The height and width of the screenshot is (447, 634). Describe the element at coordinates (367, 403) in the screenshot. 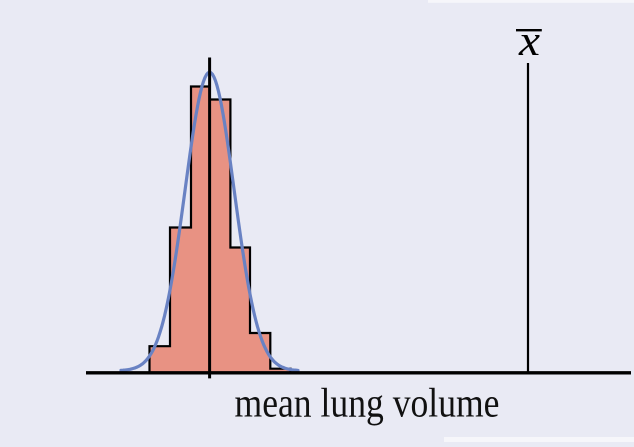

I see `svg-text: mean lung volume` at that location.